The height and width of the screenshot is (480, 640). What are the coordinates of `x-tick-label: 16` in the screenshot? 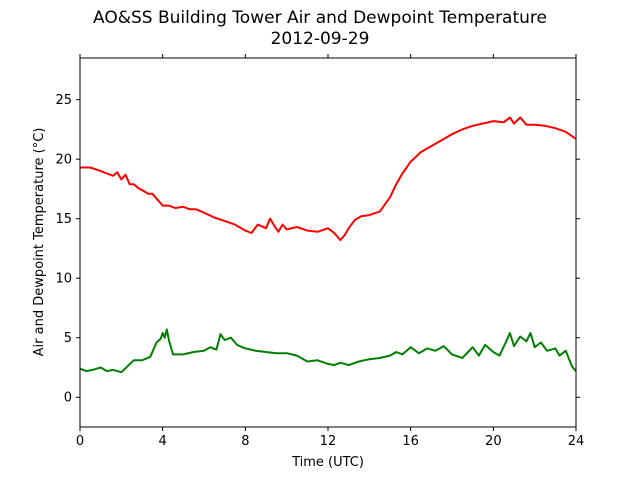 It's located at (410, 441).